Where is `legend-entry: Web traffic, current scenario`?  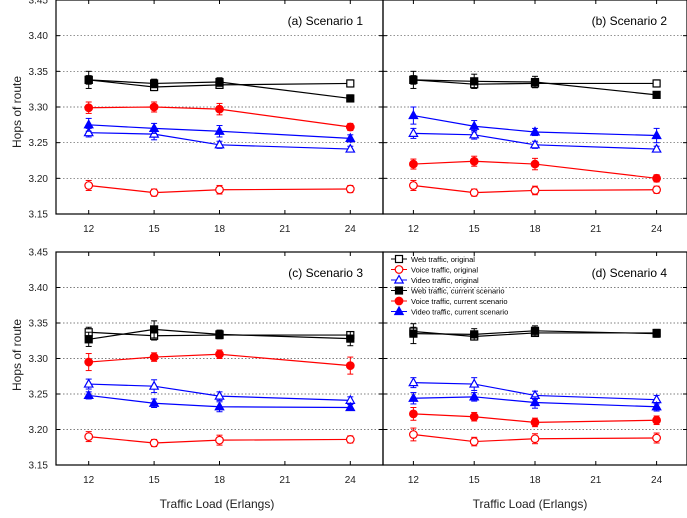 legend-entry: Web traffic, current scenario is located at coordinates (458, 291).